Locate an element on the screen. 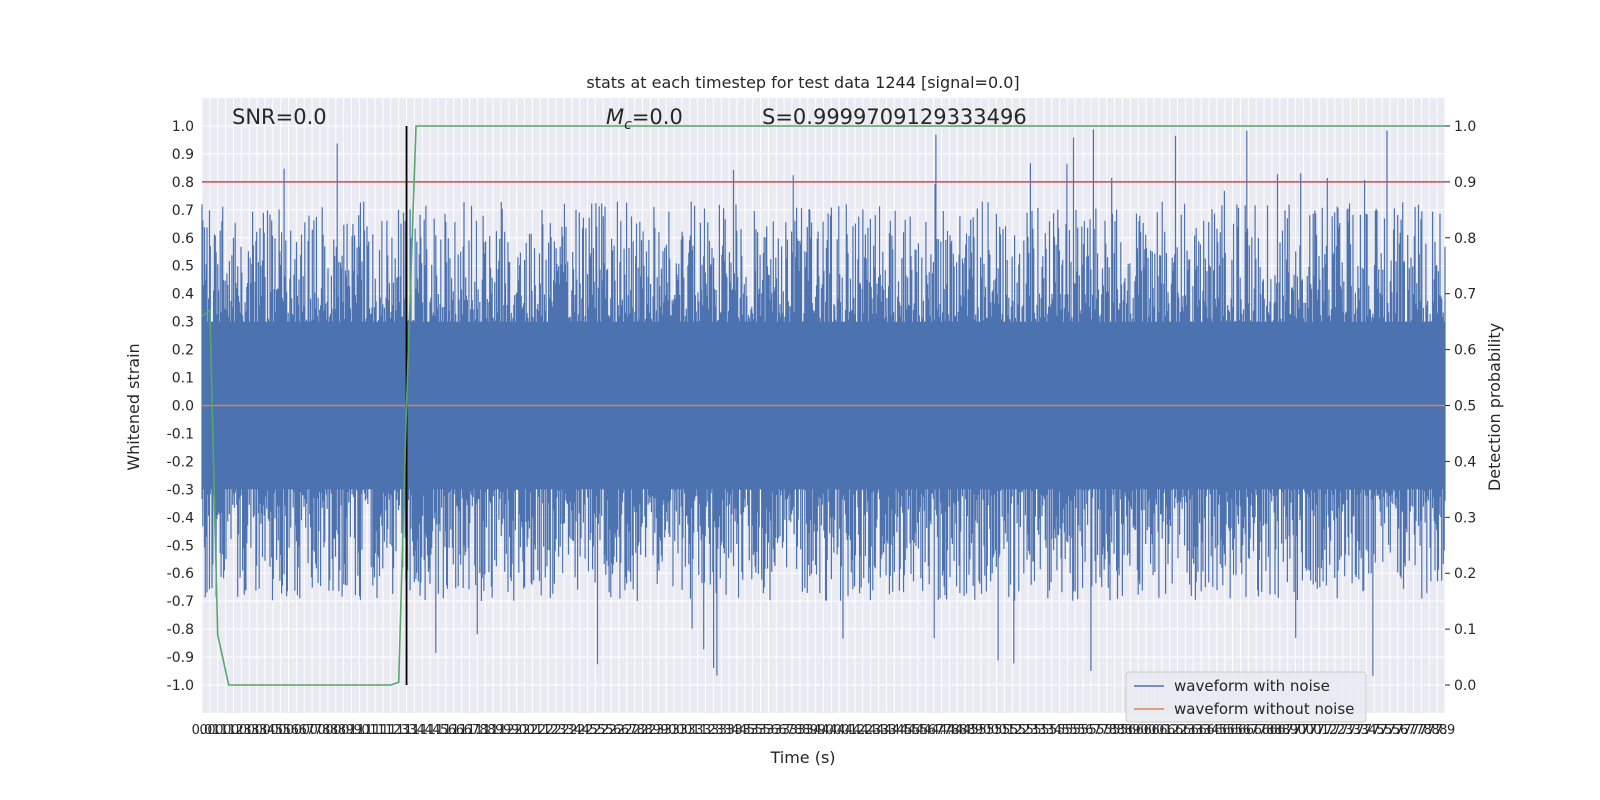  y-tick-label: 0.2 is located at coordinates (183, 351).